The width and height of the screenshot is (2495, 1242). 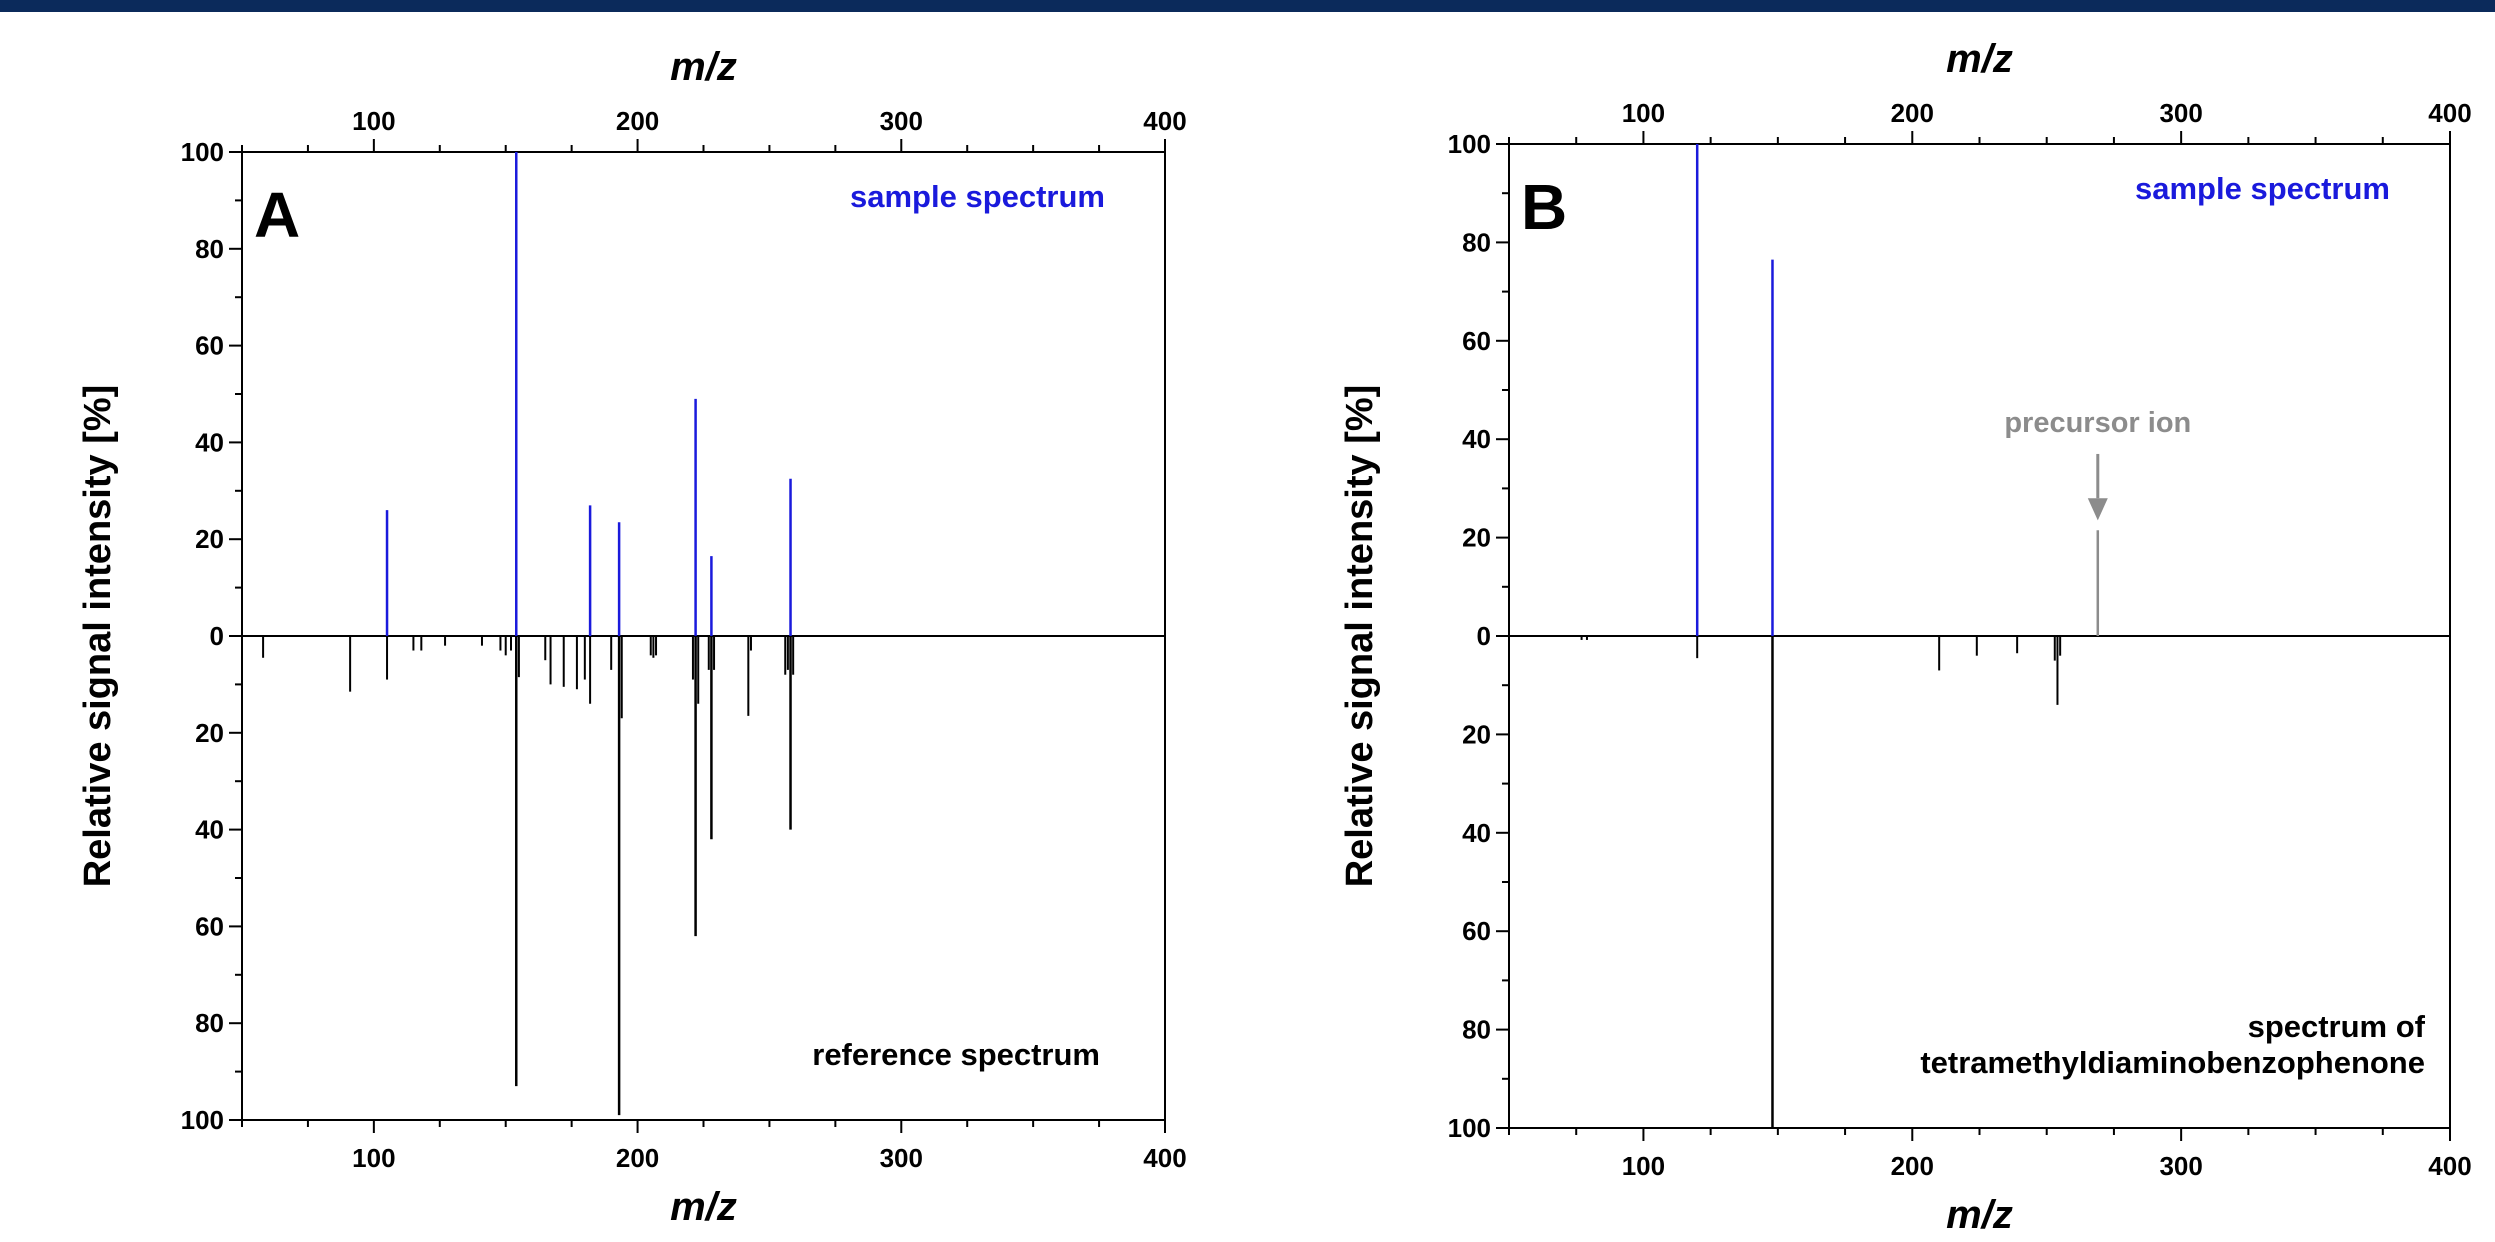 I want to click on panel-label: A, so click(x=277, y=215).